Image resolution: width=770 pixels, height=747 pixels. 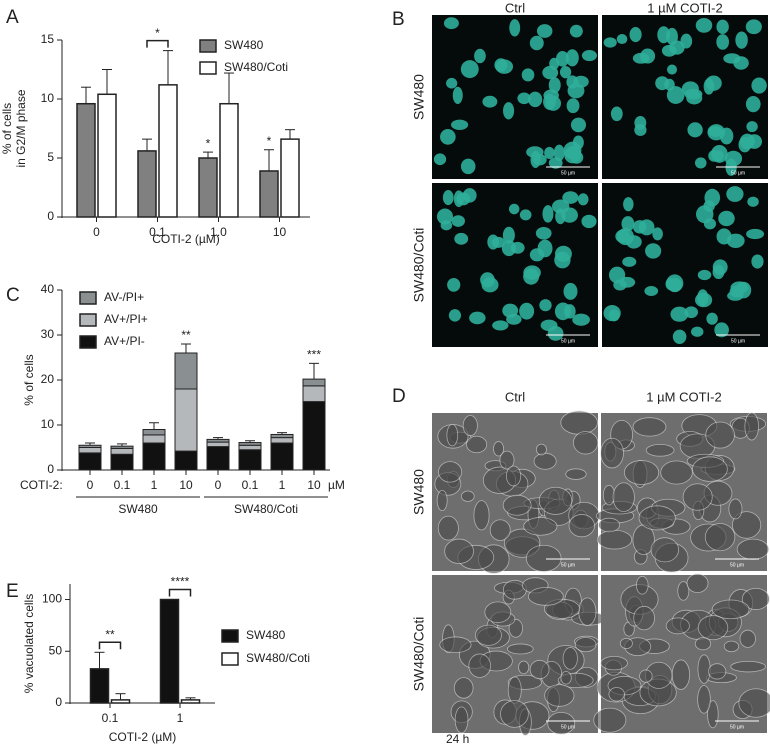 I want to click on y-tick-label: 5, so click(x=50, y=157).